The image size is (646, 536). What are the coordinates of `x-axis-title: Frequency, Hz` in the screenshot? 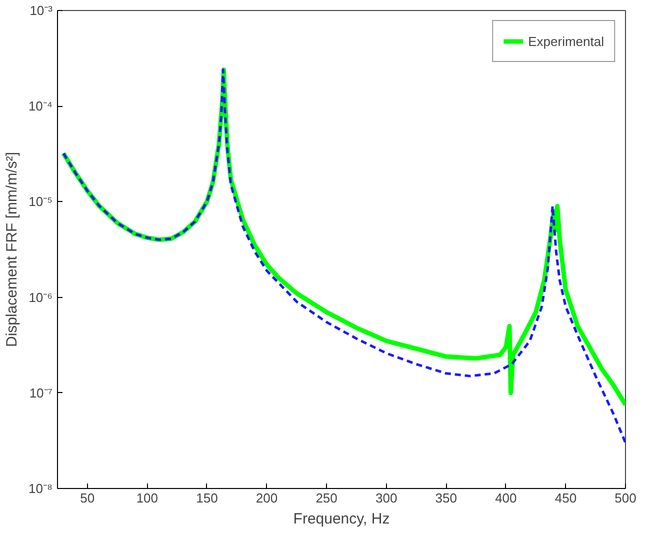 It's located at (341, 519).